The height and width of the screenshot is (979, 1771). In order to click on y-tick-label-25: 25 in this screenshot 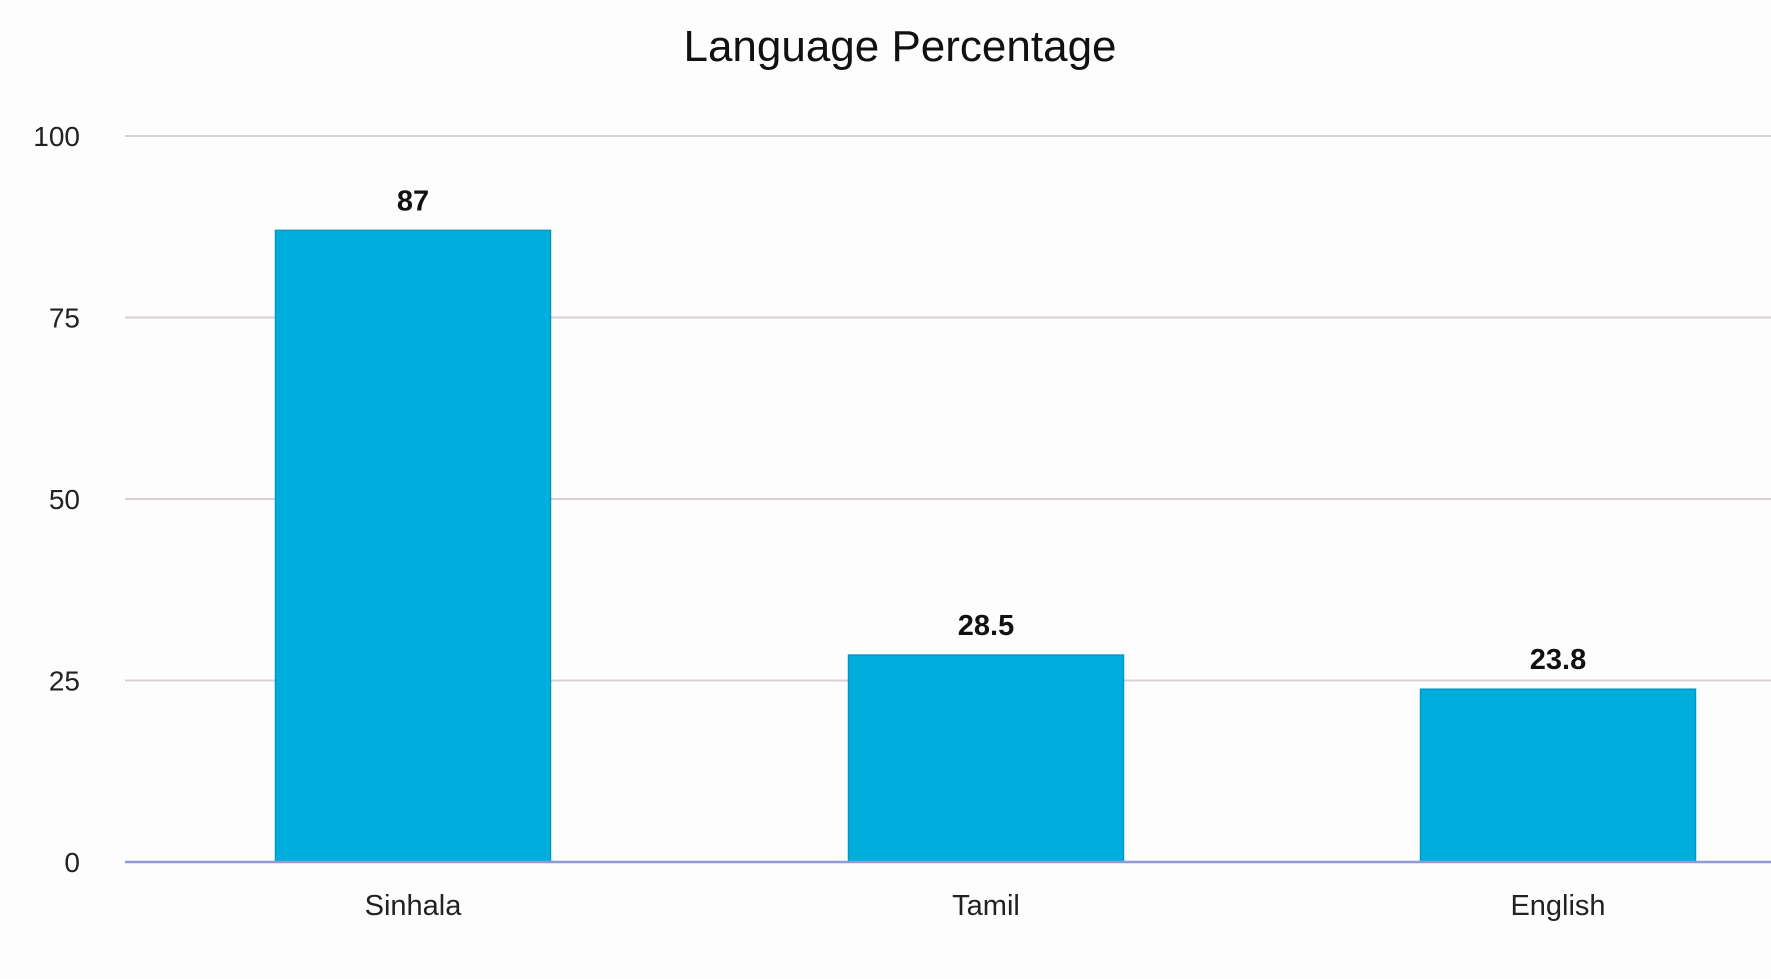, I will do `click(64, 681)`.